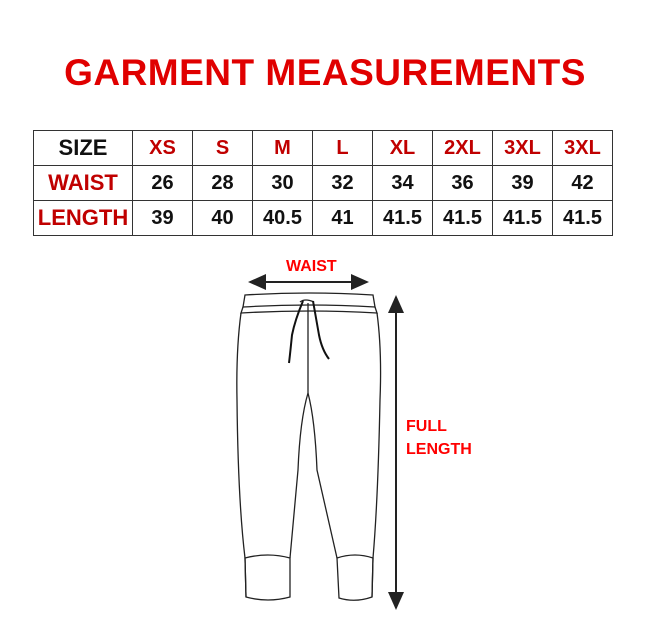 The width and height of the screenshot is (650, 634). I want to click on table-cell: 36, so click(462, 183).